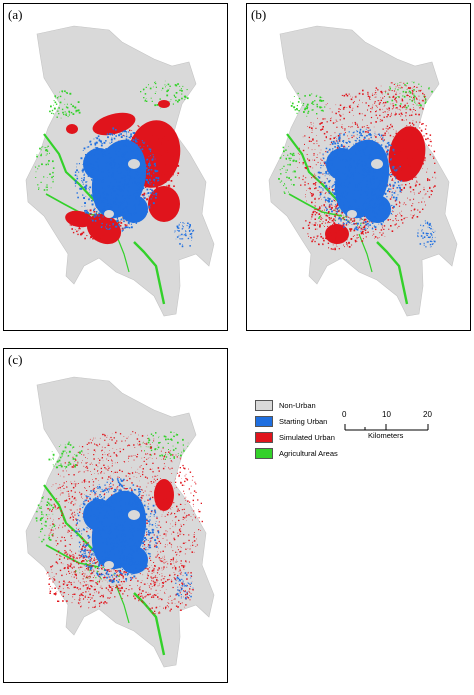 The height and width of the screenshot is (695, 474). I want to click on legend-label: Agricultural Areas, so click(308, 453).